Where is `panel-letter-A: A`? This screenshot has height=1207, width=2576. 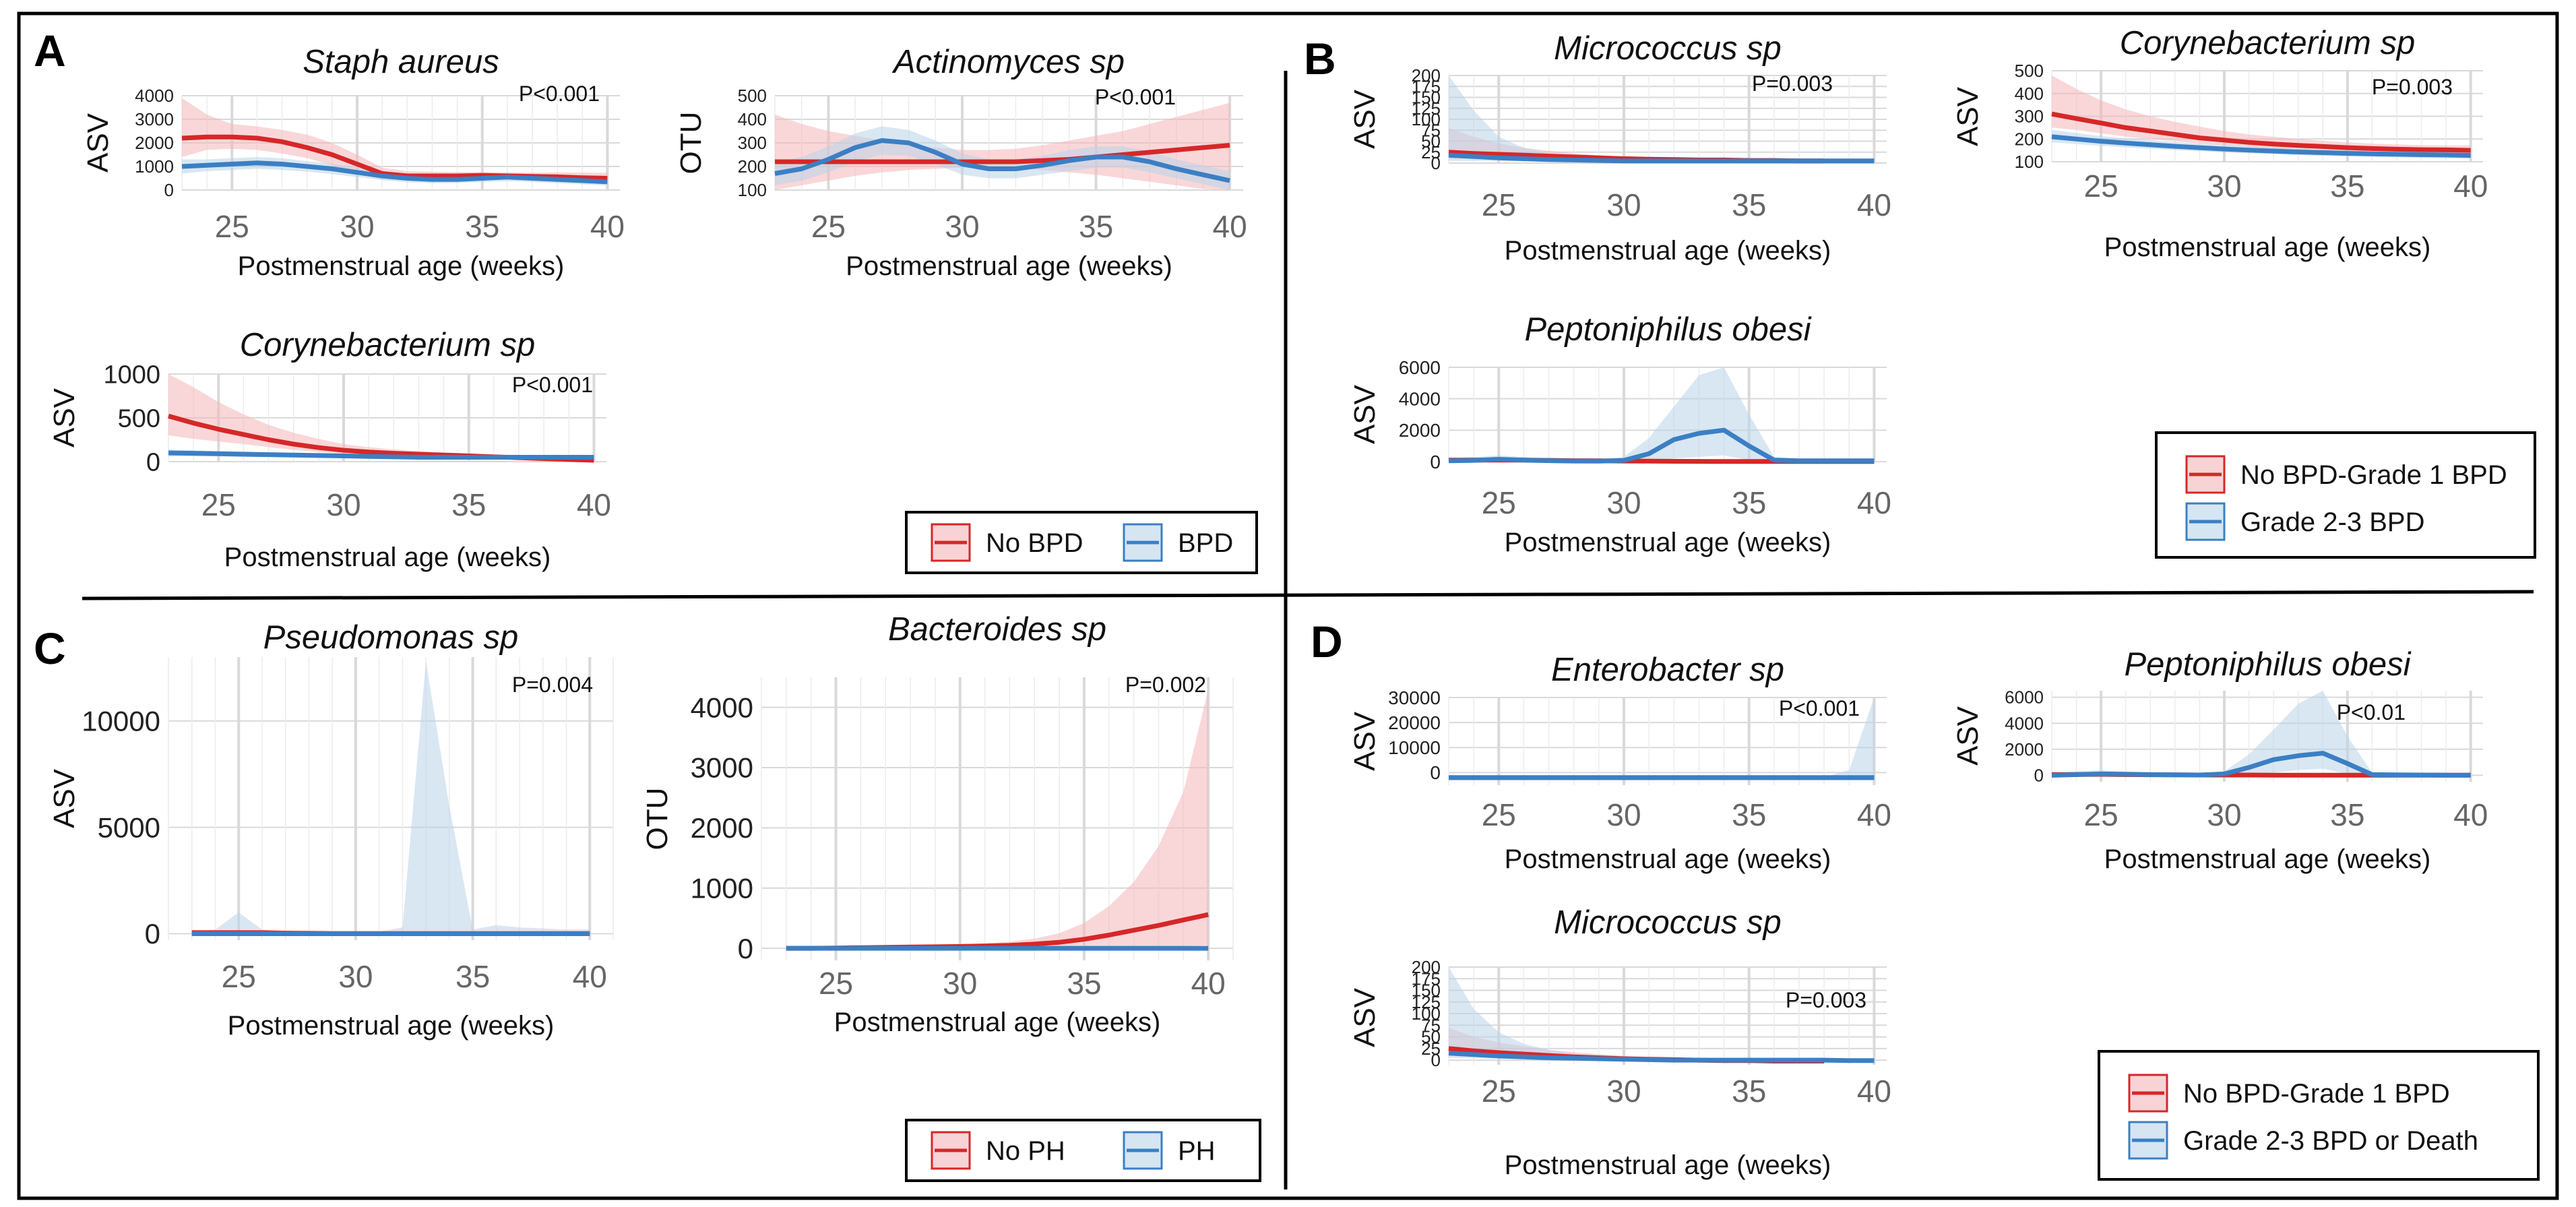 panel-letter-A: A is located at coordinates (50, 51).